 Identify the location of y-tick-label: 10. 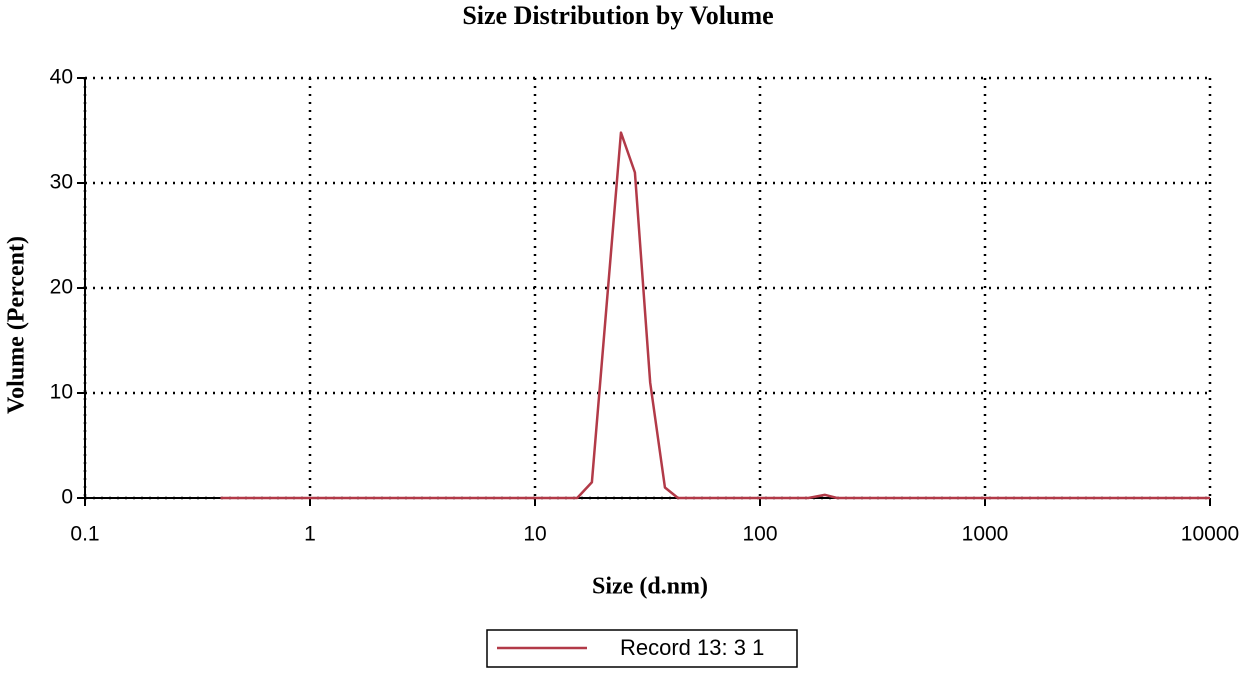
(61, 392).